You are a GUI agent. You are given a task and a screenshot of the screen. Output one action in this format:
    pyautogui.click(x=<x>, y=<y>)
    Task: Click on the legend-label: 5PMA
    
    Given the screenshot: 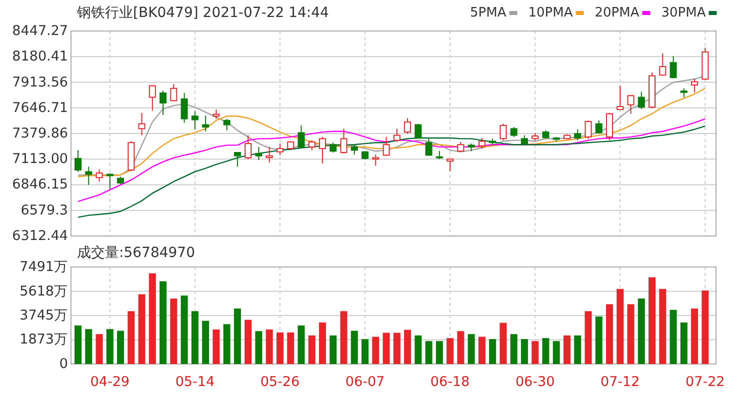 What is the action you would take?
    pyautogui.click(x=488, y=13)
    